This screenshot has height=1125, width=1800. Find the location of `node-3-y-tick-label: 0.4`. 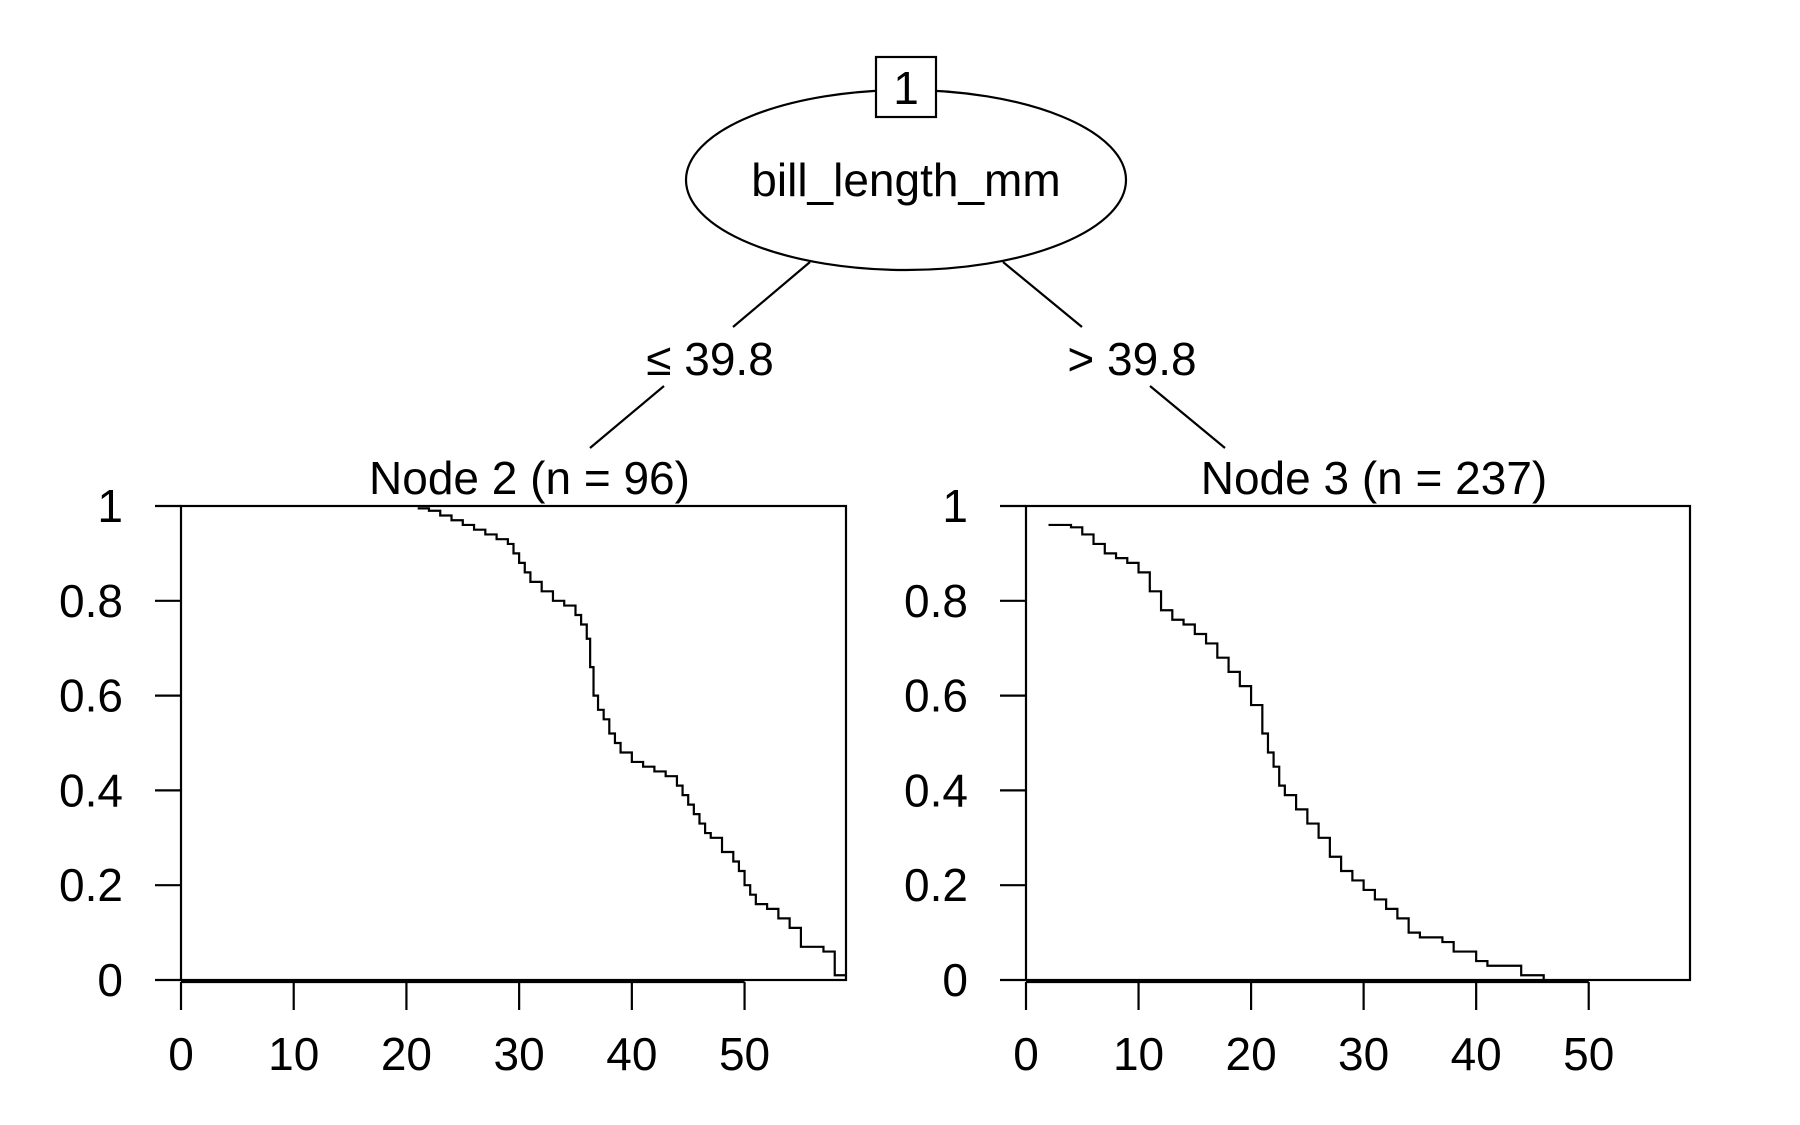

node-3-y-tick-label: 0.4 is located at coordinates (936, 790).